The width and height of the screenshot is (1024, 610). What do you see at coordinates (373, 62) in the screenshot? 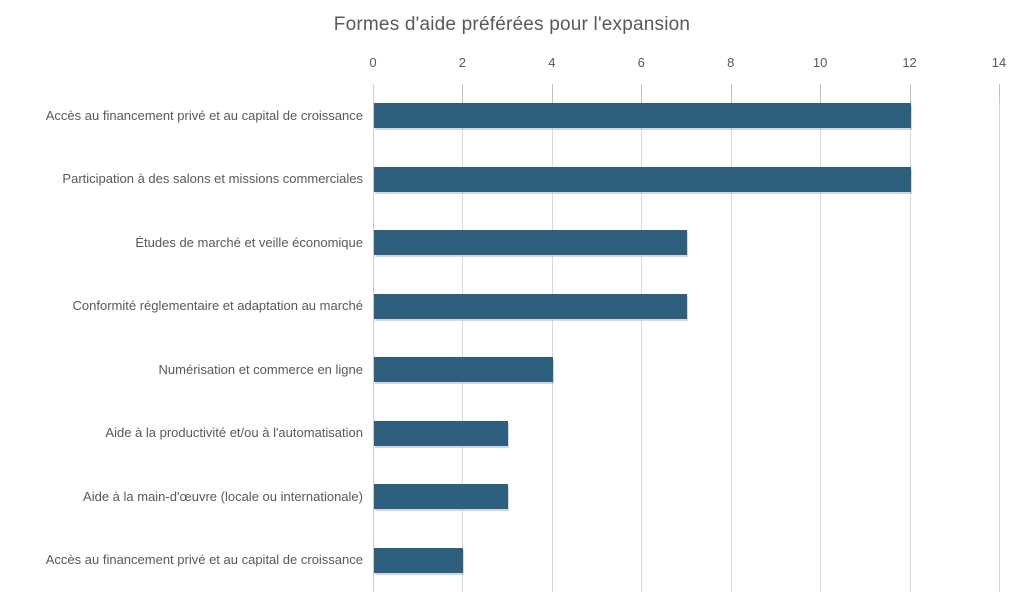
I see `value-axis-tick-label: 0` at bounding box center [373, 62].